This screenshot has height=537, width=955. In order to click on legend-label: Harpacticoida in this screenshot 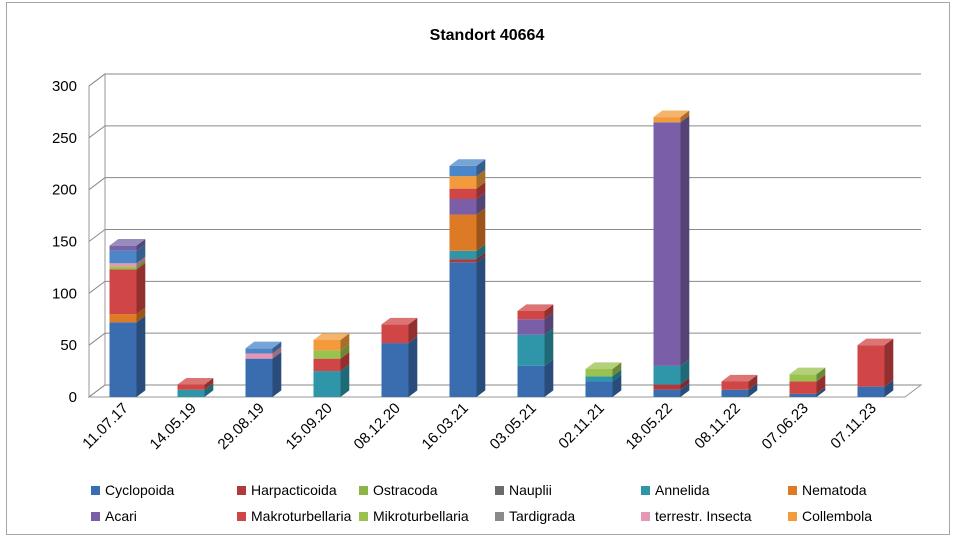, I will do `click(294, 490)`.